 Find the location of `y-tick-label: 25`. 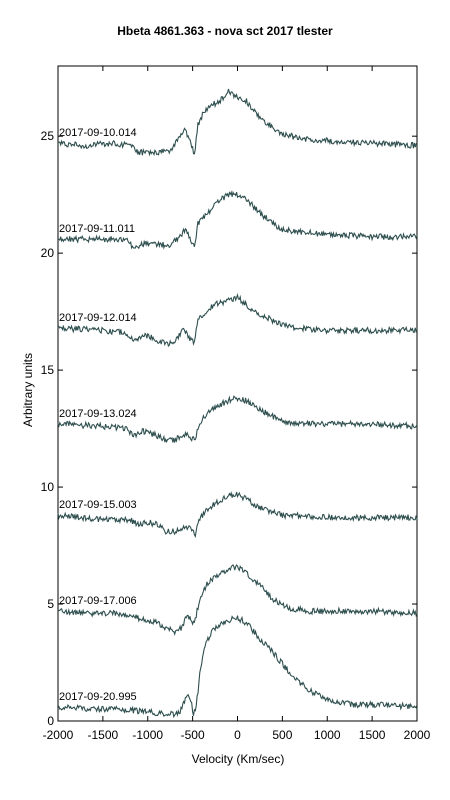

y-tick-label: 25 is located at coordinates (48, 136).